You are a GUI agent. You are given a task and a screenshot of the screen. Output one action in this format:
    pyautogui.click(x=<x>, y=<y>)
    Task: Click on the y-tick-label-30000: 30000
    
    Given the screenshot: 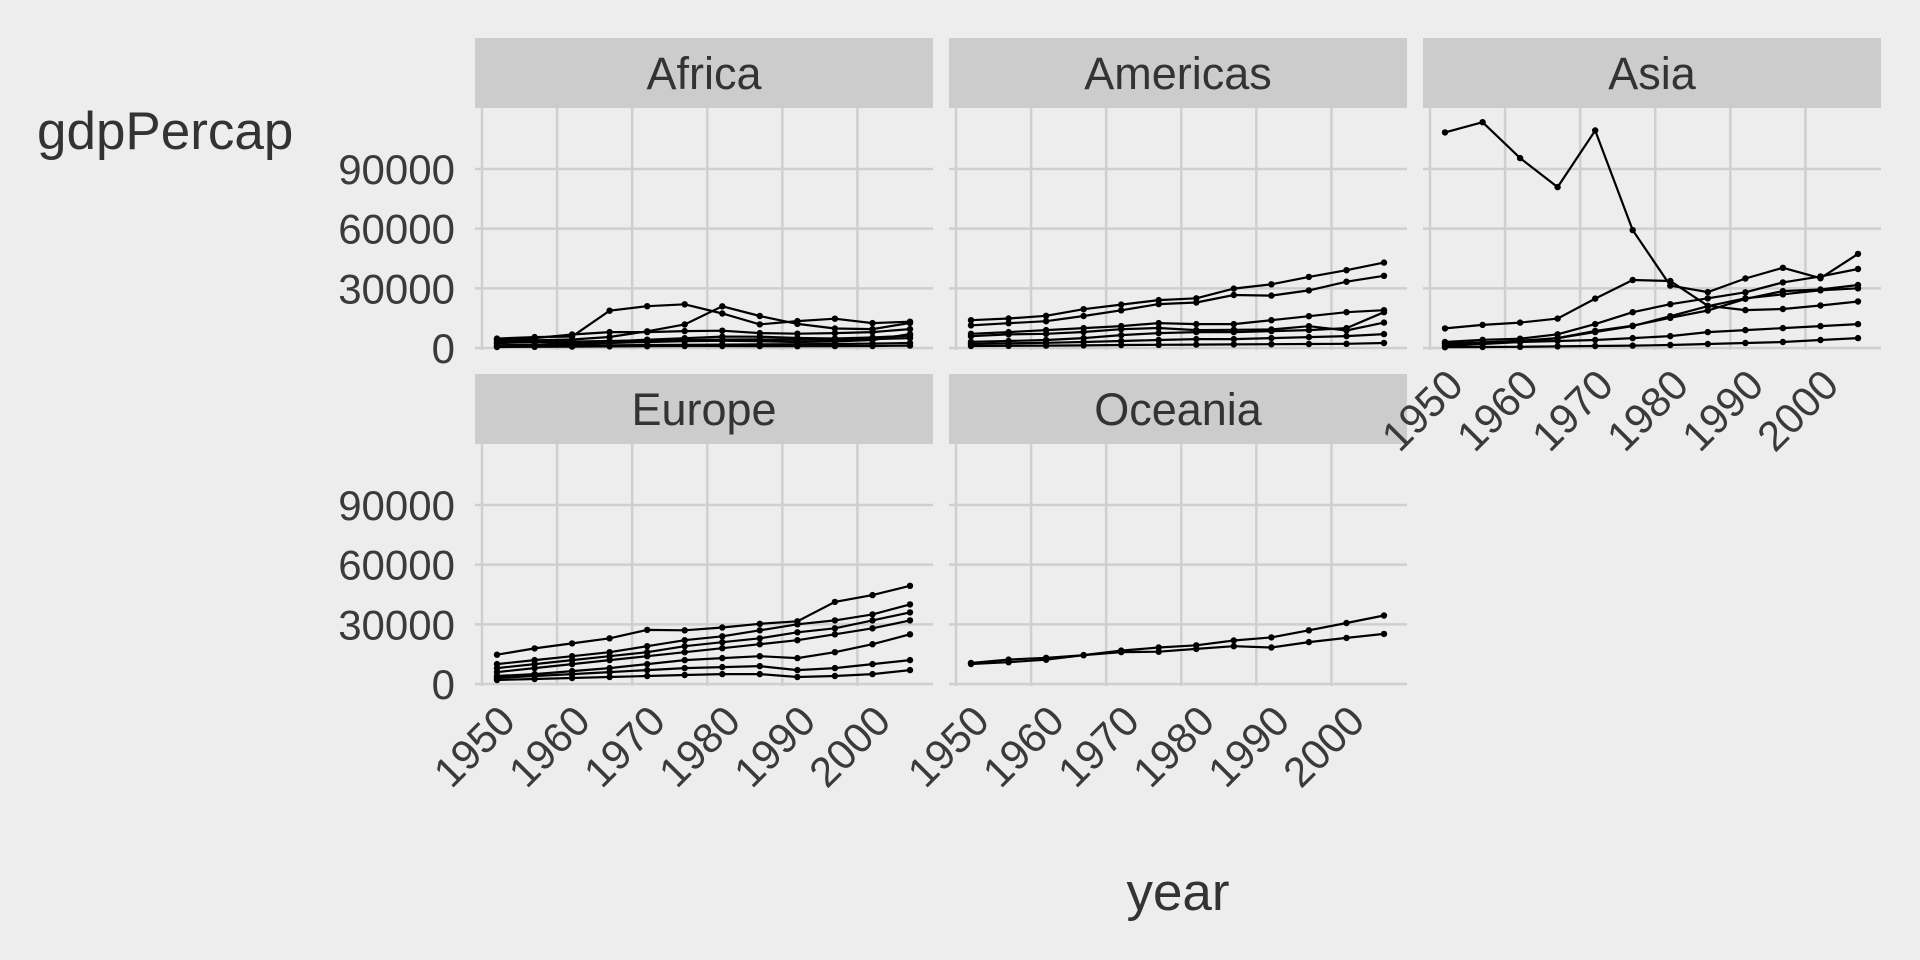 What is the action you would take?
    pyautogui.click(x=396, y=288)
    